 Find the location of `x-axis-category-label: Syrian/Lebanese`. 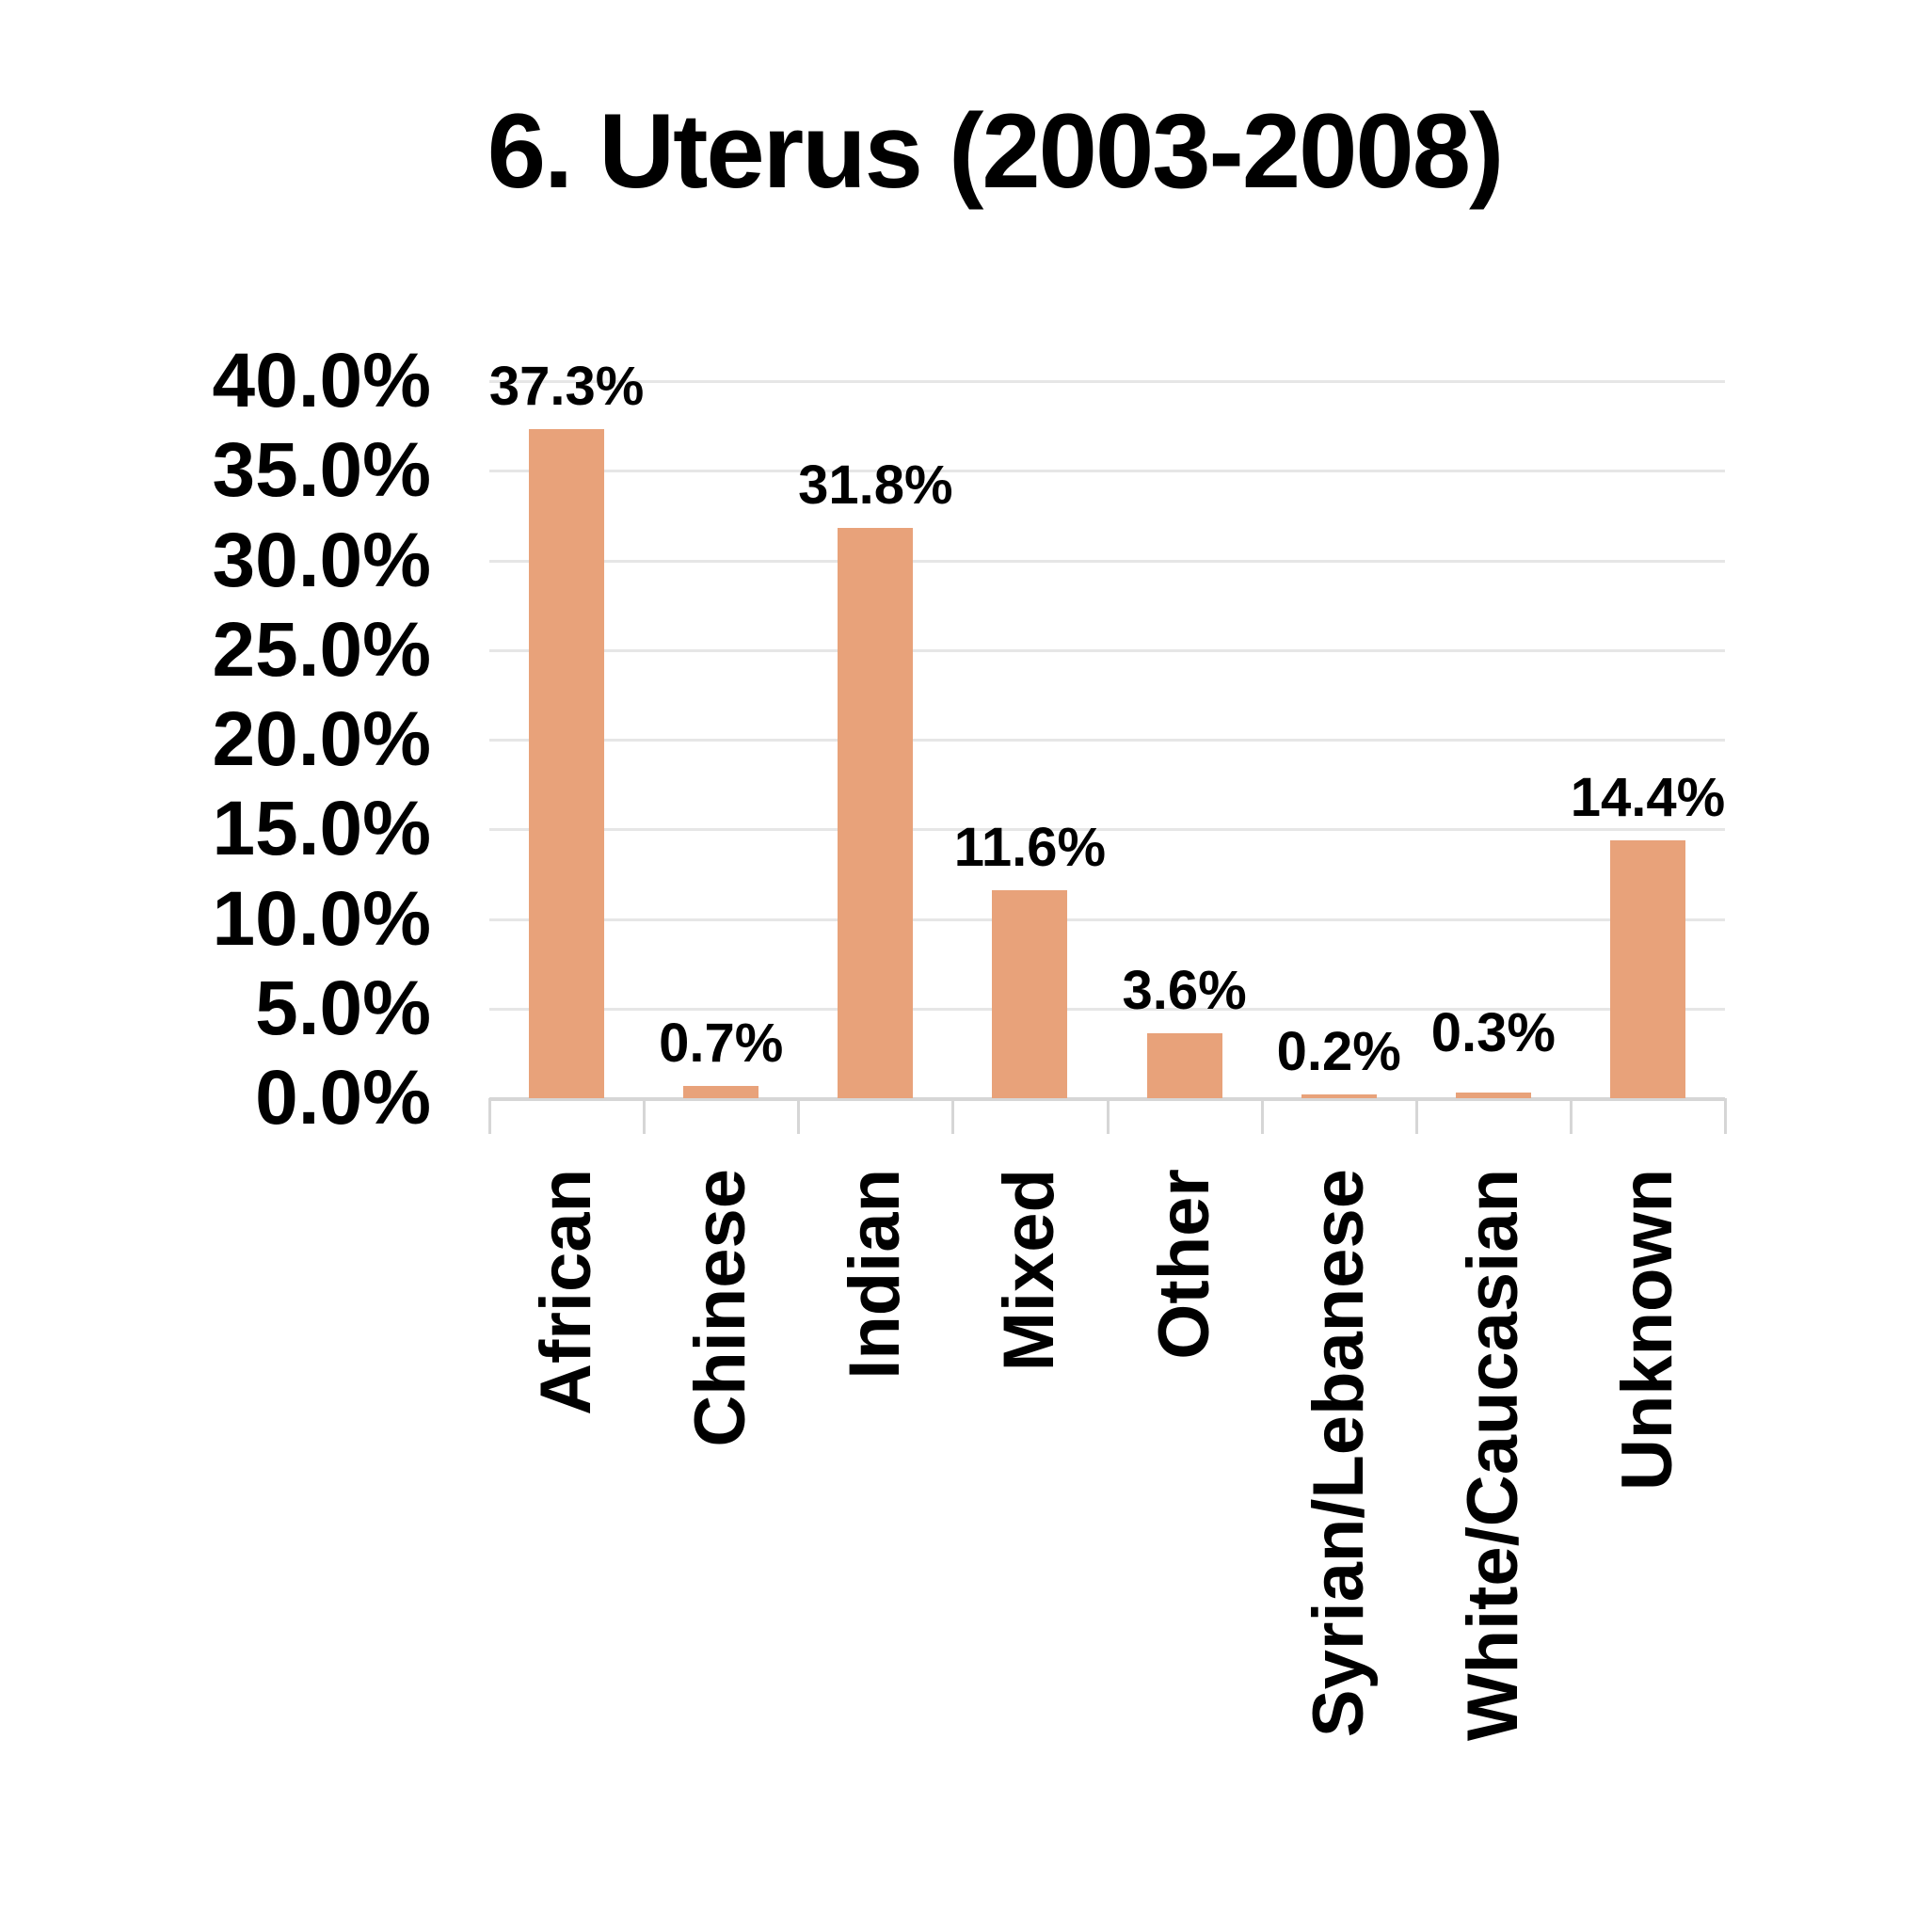

x-axis-category-label: Syrian/Lebanese is located at coordinates (1338, 1454).